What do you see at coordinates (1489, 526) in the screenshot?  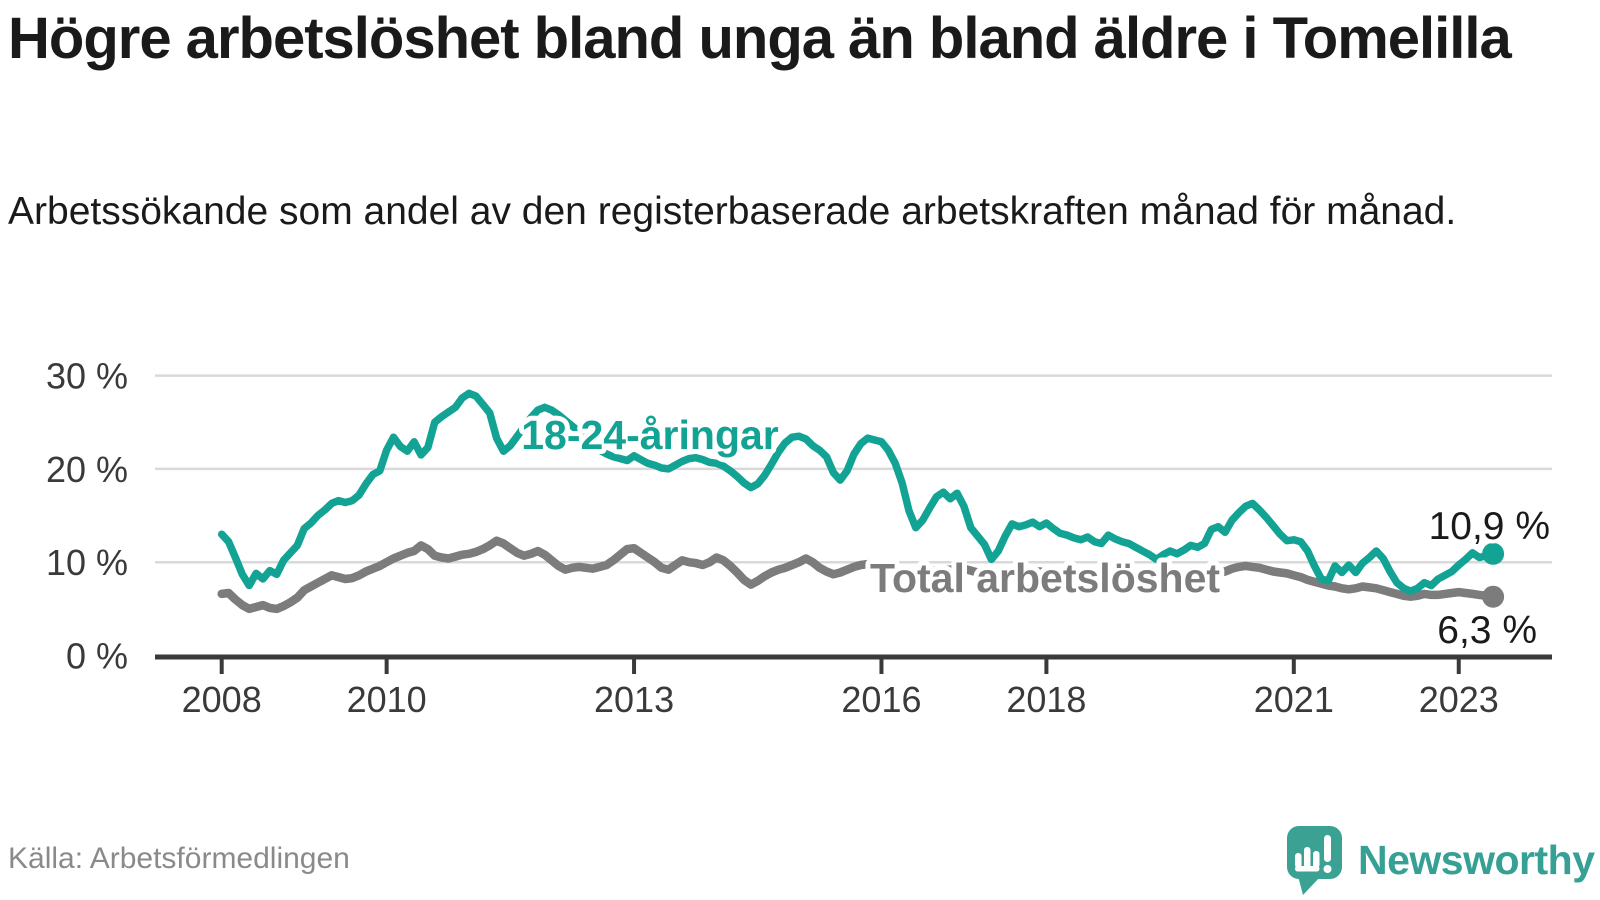 I see `end-value-label-youth: 10,9 %` at bounding box center [1489, 526].